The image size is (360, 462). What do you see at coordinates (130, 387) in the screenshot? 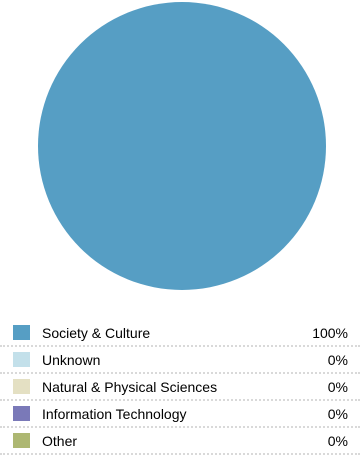
I see `legend-label: Natural & Physical Sciences` at bounding box center [130, 387].